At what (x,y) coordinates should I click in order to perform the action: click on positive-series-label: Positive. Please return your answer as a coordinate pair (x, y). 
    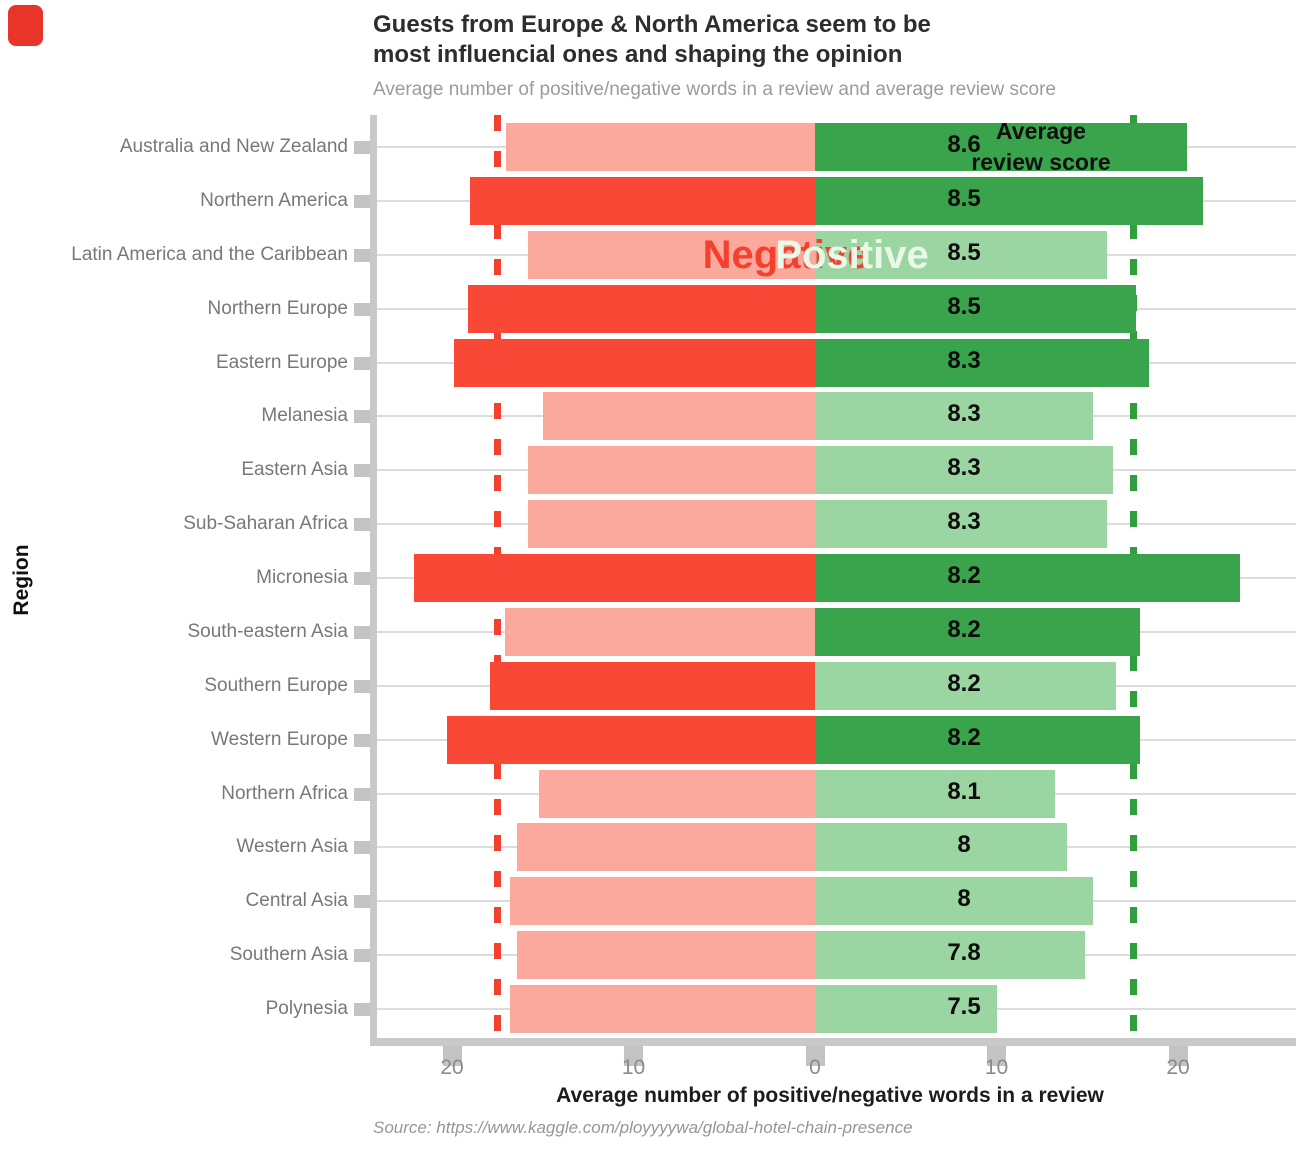
    Looking at the image, I should click on (852, 255).